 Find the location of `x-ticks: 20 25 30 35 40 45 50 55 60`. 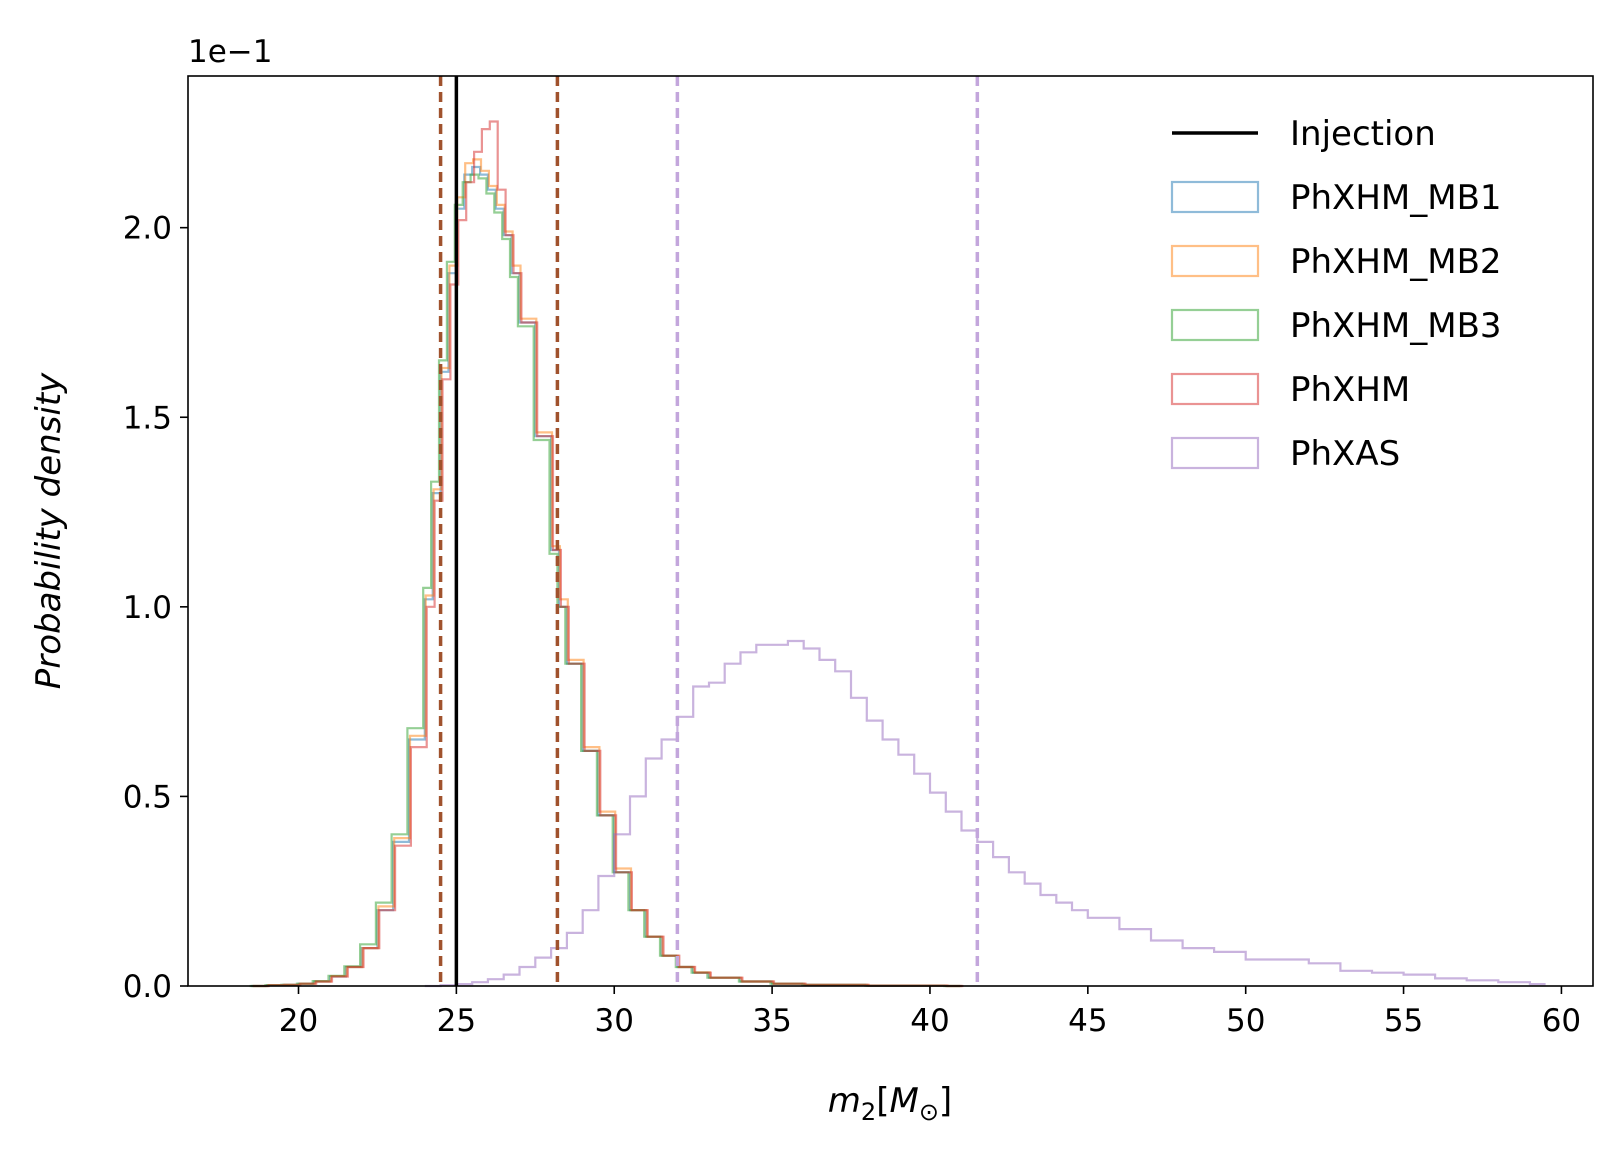

x-ticks: 20 25 30 35 40 45 50 55 60 is located at coordinates (930, 1012).